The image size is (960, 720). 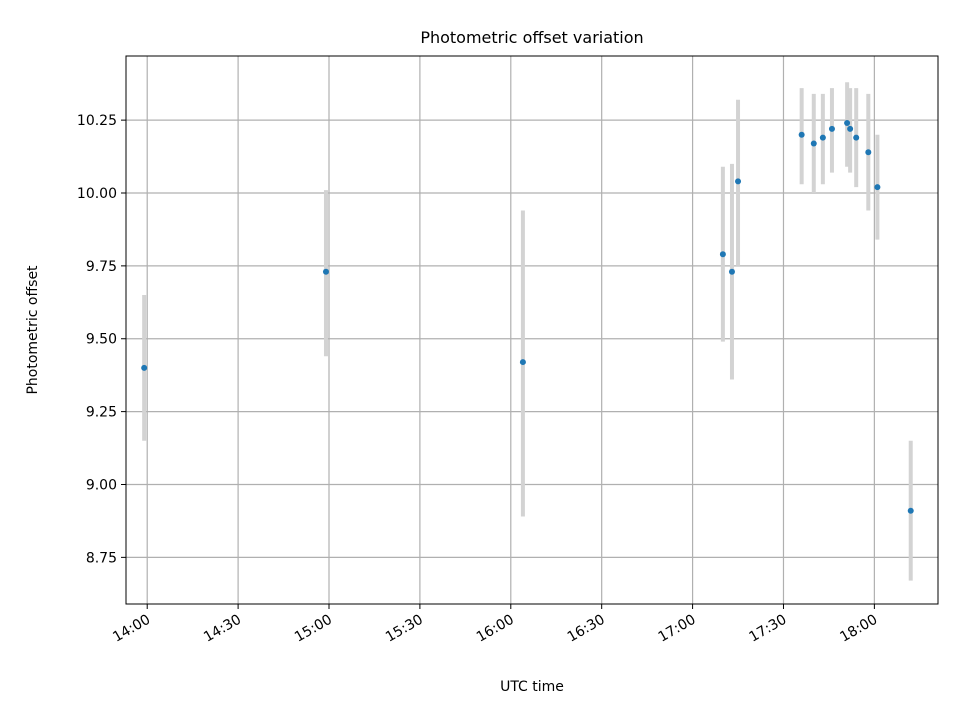 What do you see at coordinates (404, 629) in the screenshot?
I see `x-tick-label: 15:30` at bounding box center [404, 629].